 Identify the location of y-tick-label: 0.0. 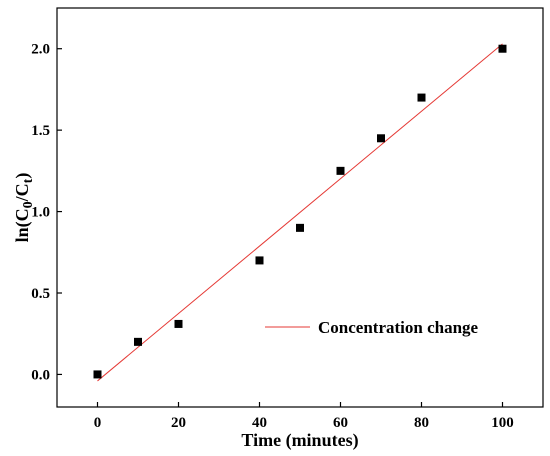
(40, 375).